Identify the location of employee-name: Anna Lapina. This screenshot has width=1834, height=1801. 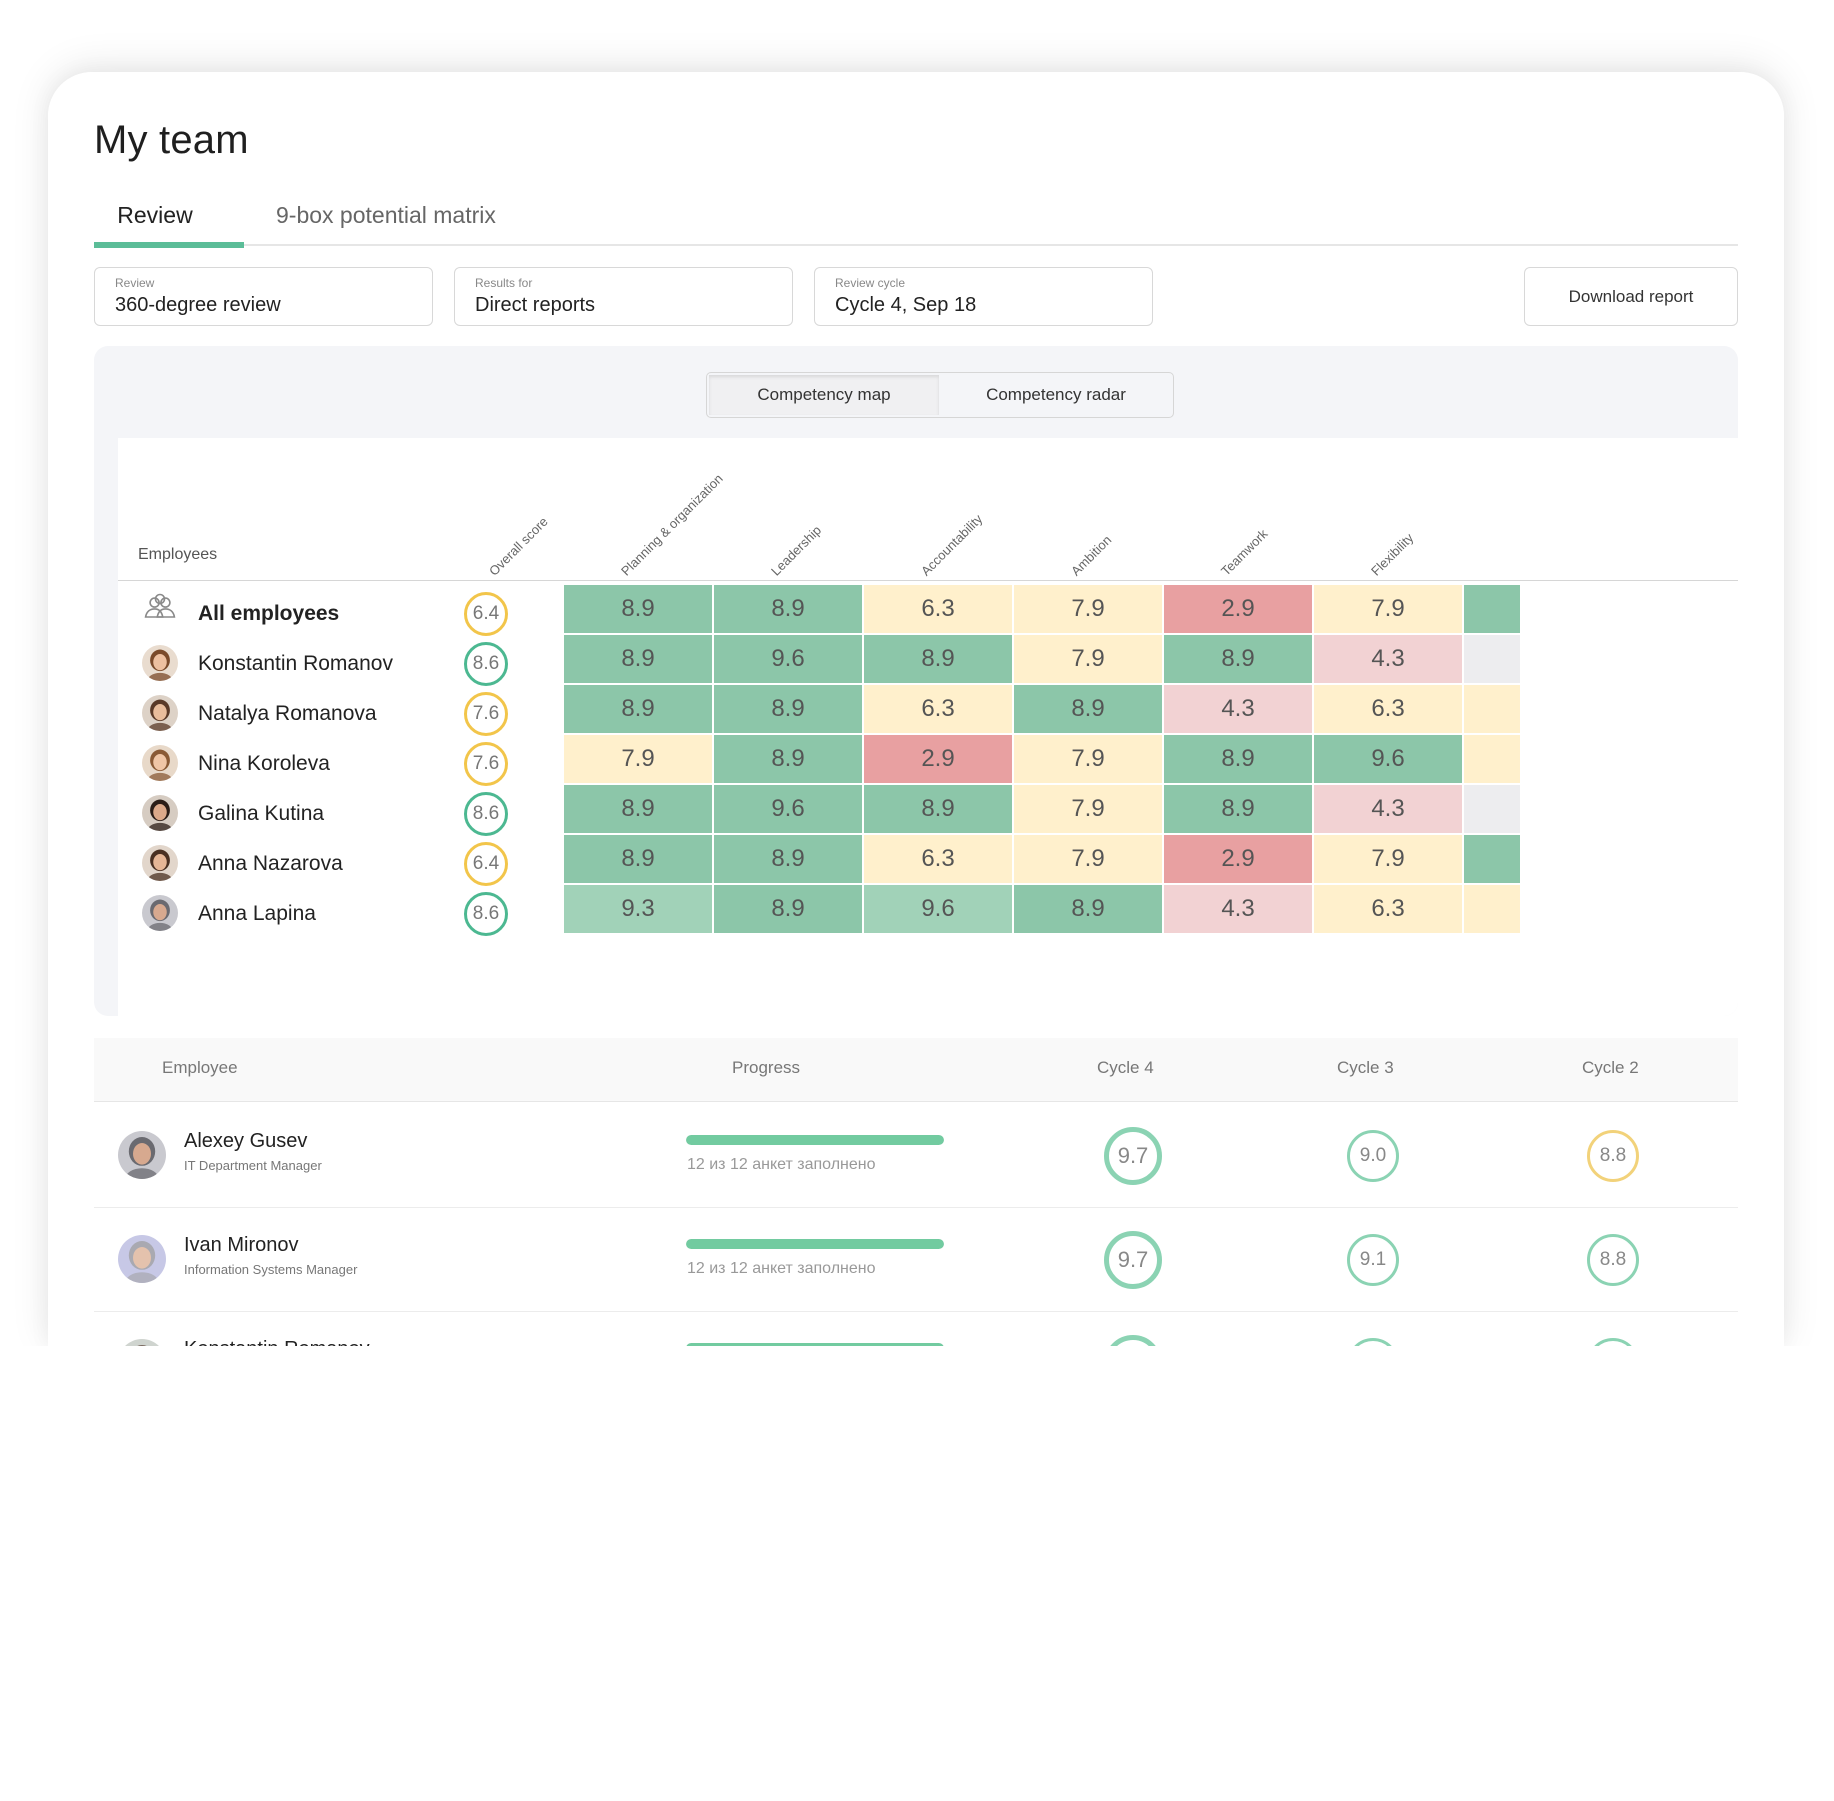
(257, 913).